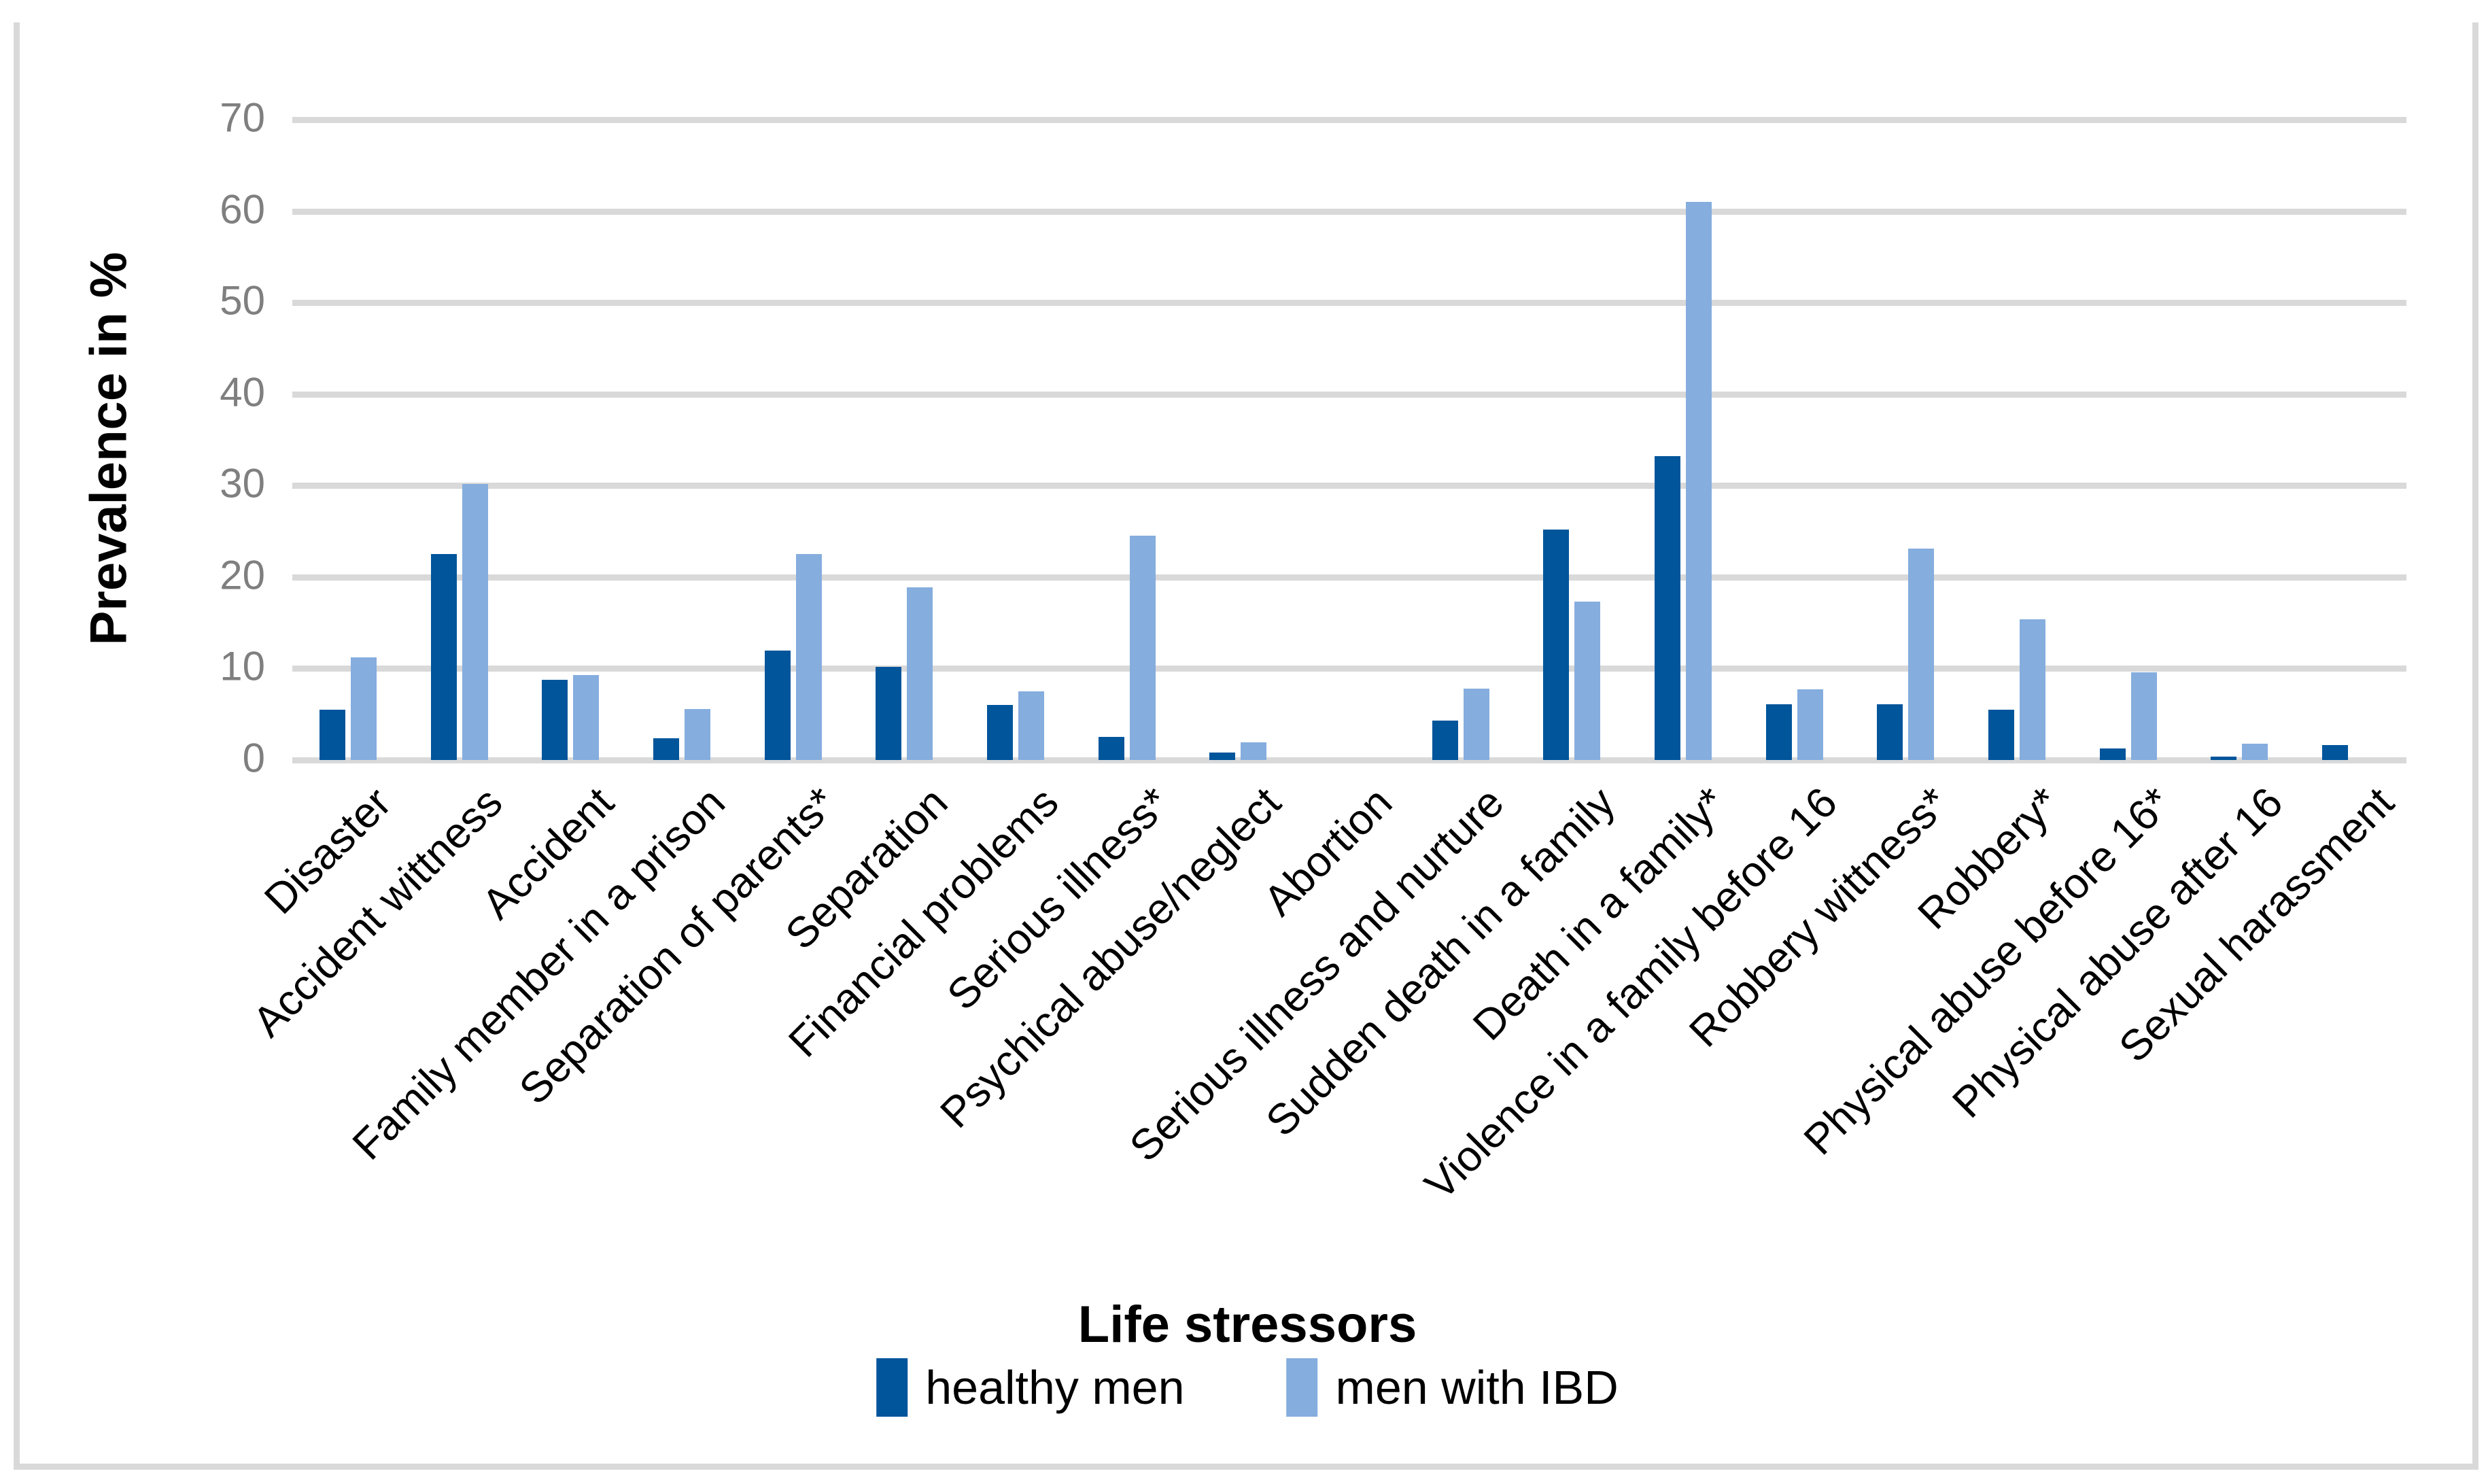  Describe the element at coordinates (243, 301) in the screenshot. I see `y-tick-label-50: 50` at that location.